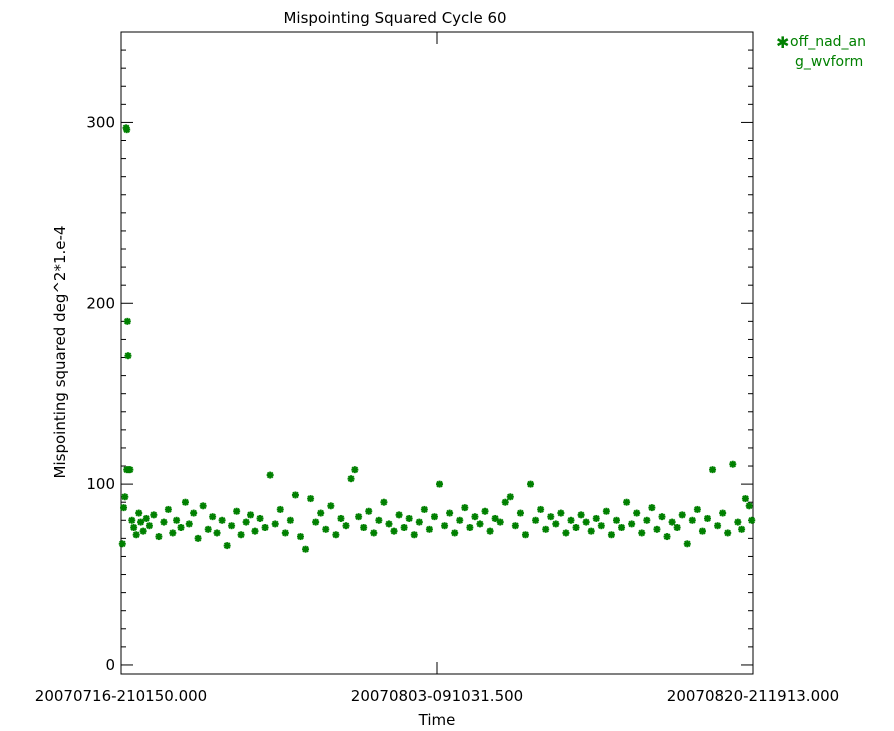 The height and width of the screenshot is (731, 894). Describe the element at coordinates (100, 484) in the screenshot. I see `y-tick-label: 100` at that location.